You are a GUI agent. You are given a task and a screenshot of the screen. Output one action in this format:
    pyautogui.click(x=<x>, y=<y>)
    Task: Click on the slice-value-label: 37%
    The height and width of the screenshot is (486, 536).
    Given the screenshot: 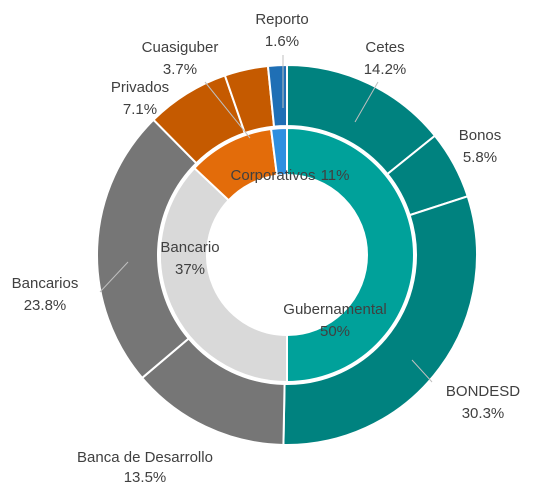 What is the action you would take?
    pyautogui.click(x=190, y=269)
    